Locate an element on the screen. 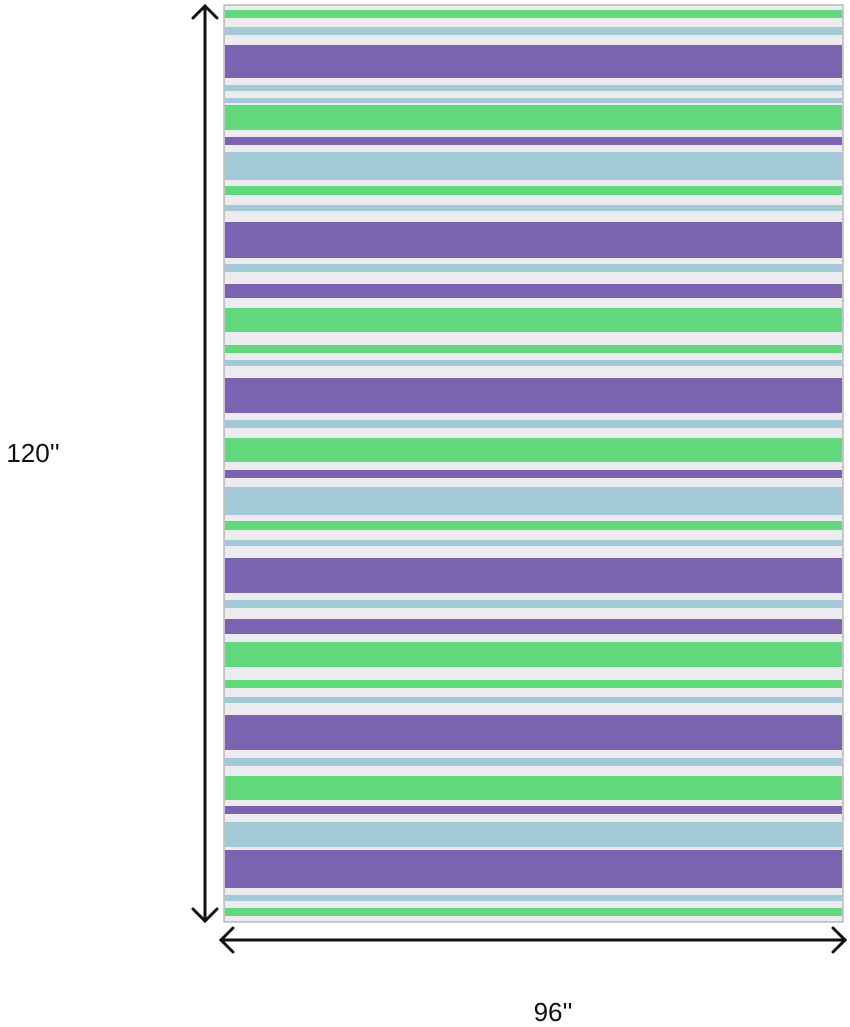 The image size is (850, 1027). height-arrow is located at coordinates (205, 463).